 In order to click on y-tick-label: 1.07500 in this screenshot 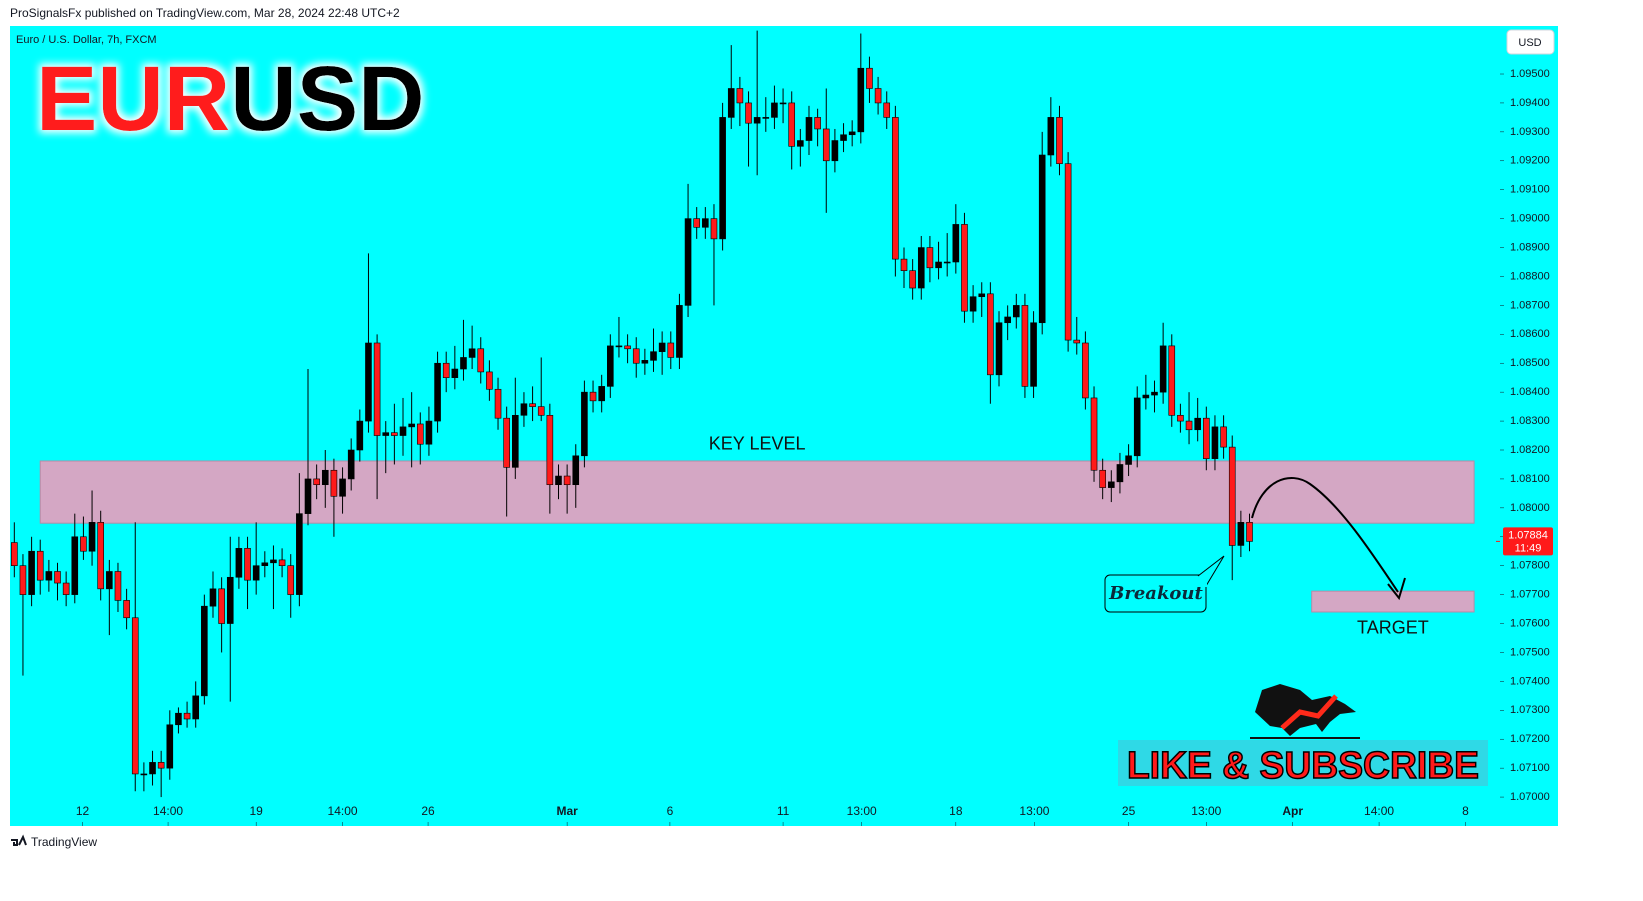, I will do `click(1530, 652)`.